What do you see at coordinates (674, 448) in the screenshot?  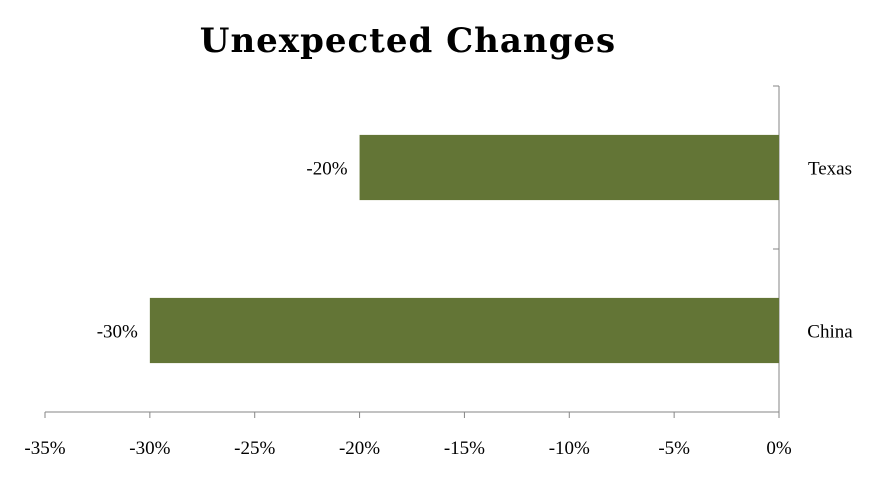 I see `x-tick-label: -5%` at bounding box center [674, 448].